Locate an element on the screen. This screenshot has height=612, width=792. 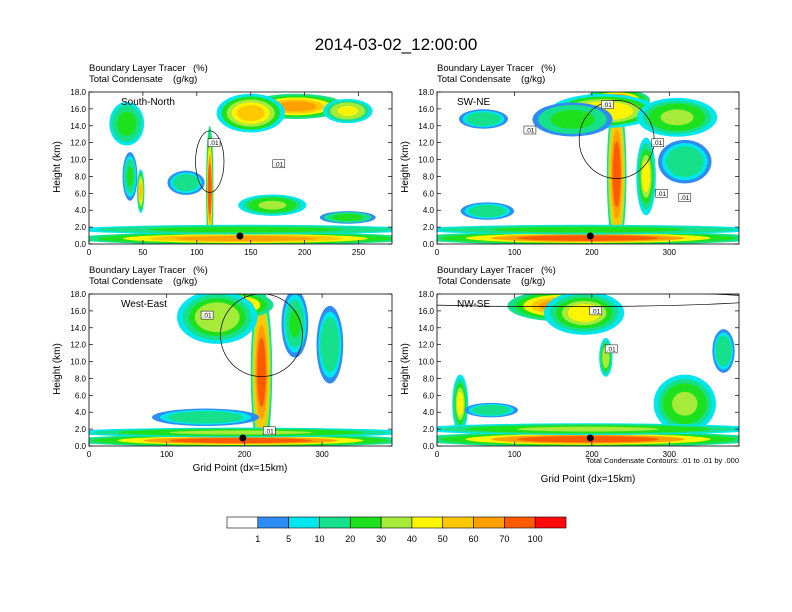
colorbar-tick-label: 40 is located at coordinates (412, 539).